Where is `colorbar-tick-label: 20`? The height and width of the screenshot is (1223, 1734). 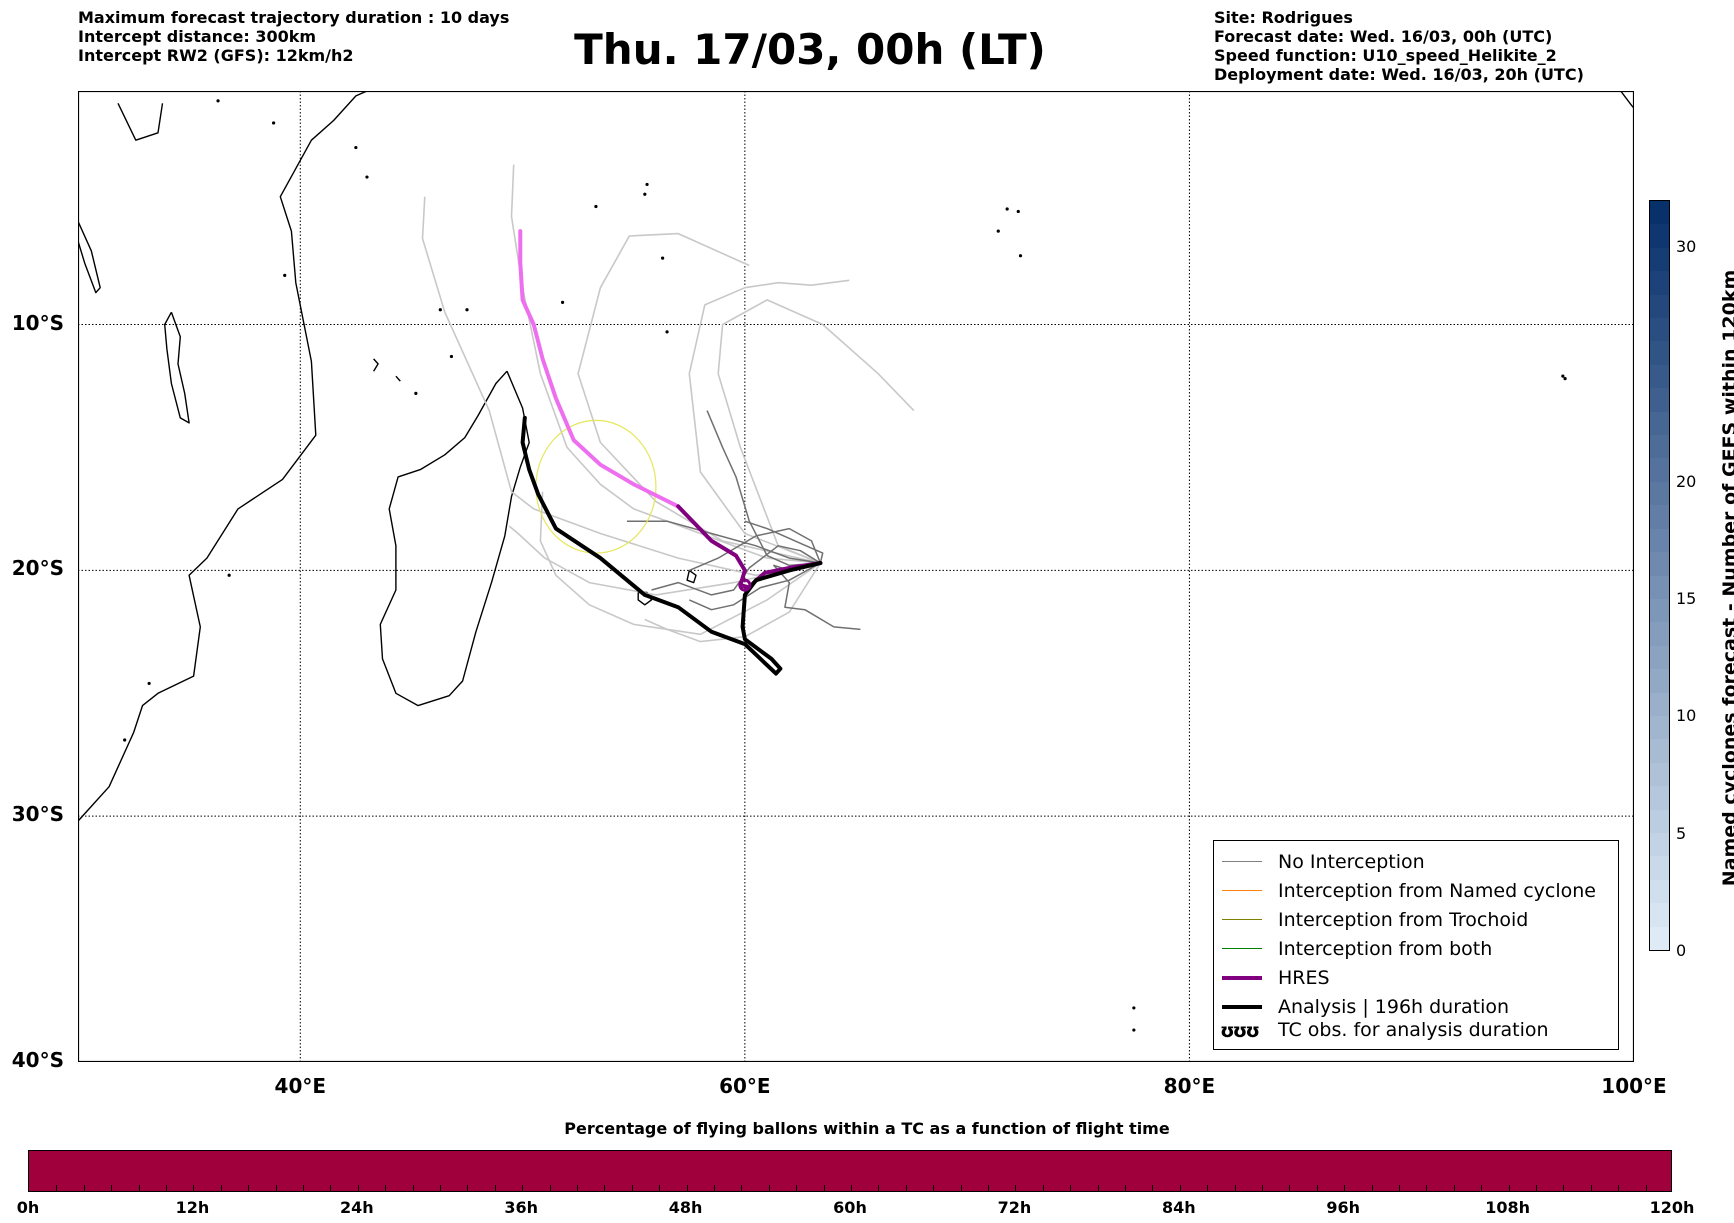 colorbar-tick-label: 20 is located at coordinates (1686, 481).